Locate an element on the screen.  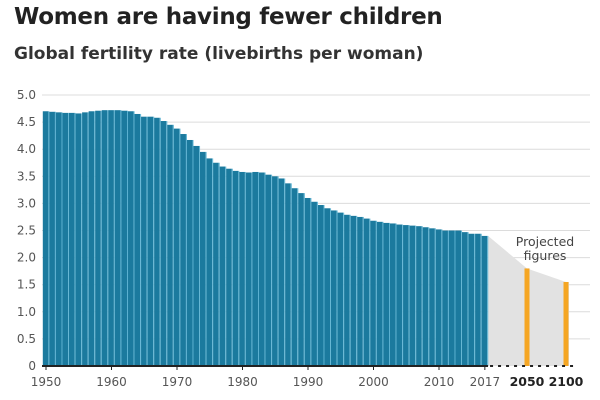
bar-1976 is located at coordinates (216, 264).